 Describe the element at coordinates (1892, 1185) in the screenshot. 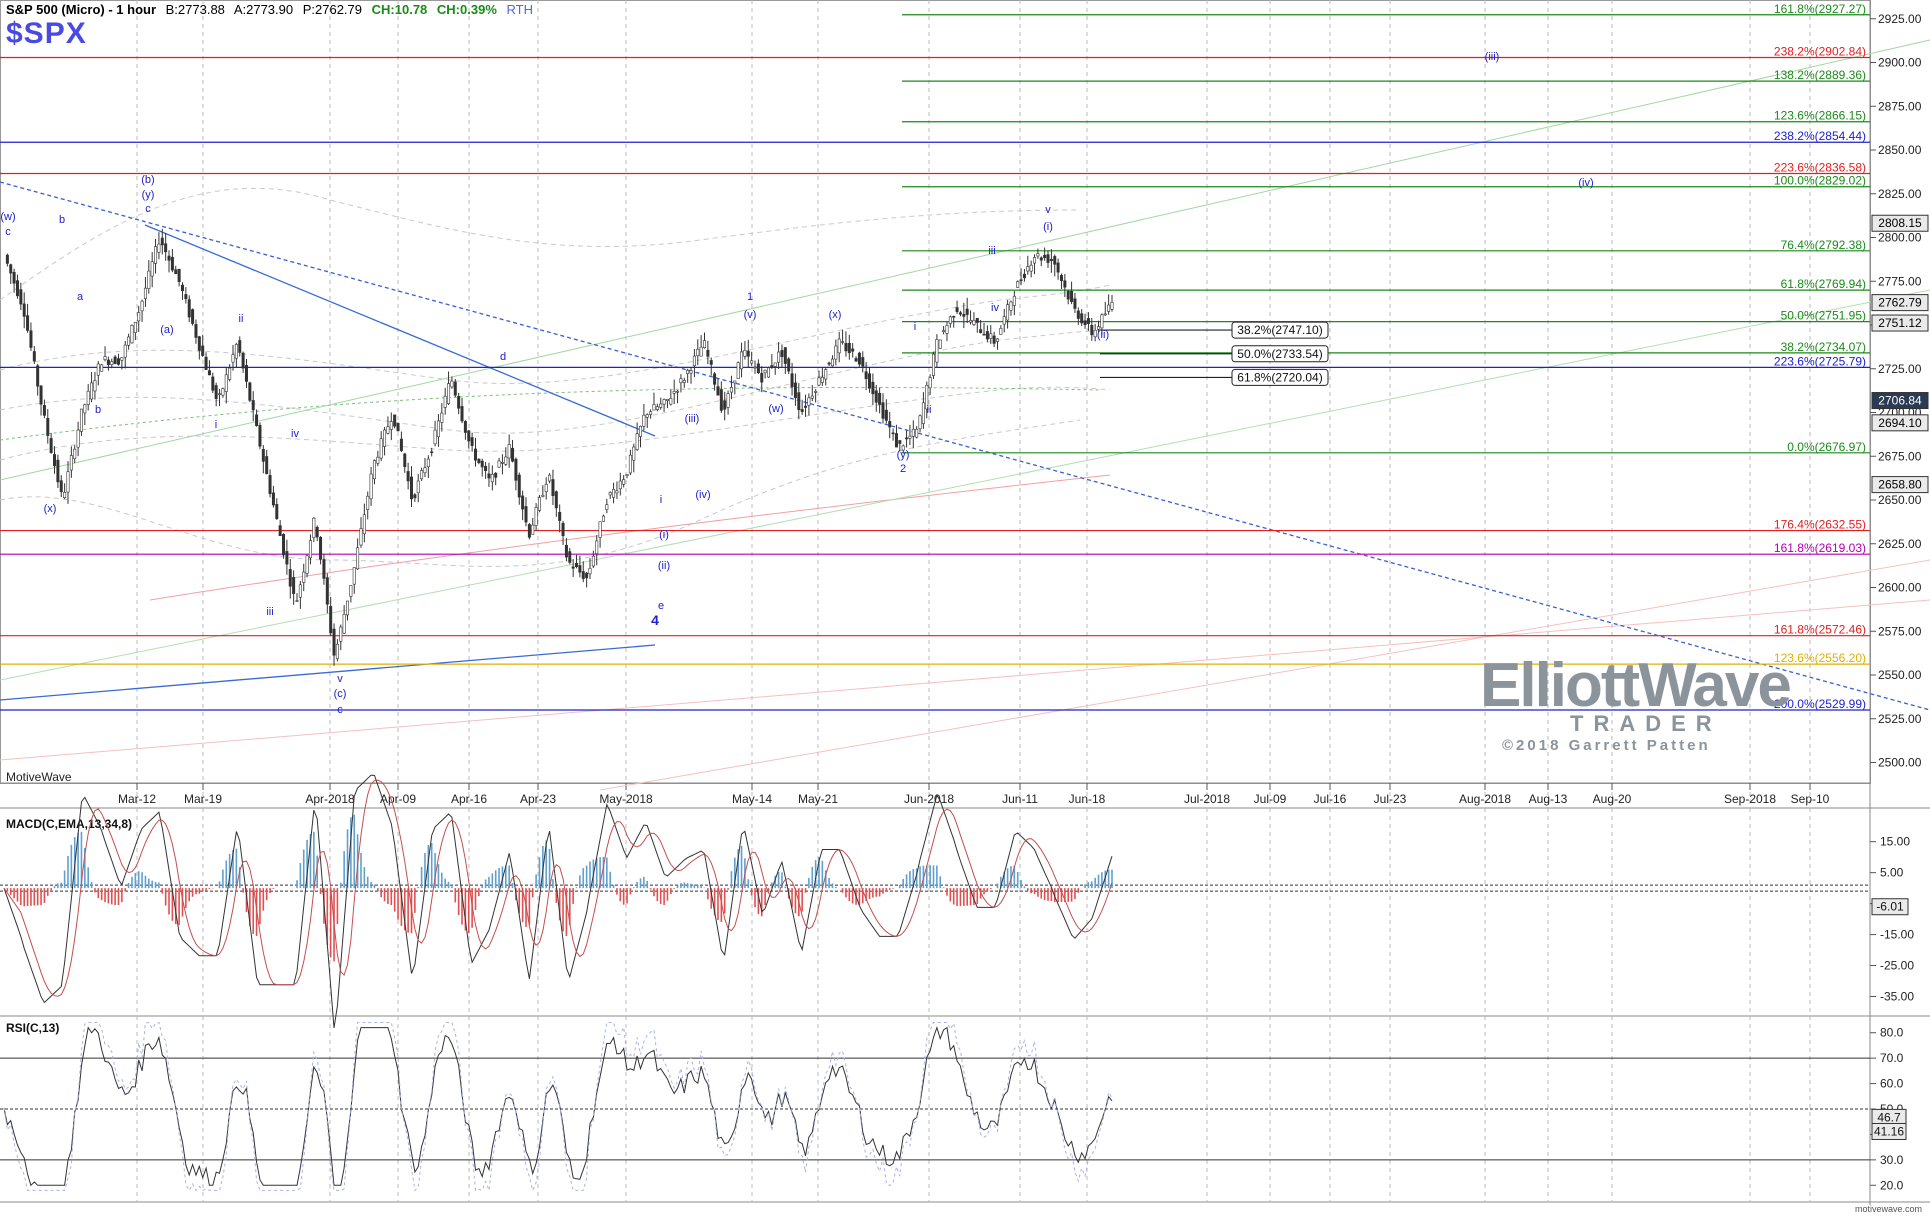

I see `rsi-tick-label: 20.0` at that location.